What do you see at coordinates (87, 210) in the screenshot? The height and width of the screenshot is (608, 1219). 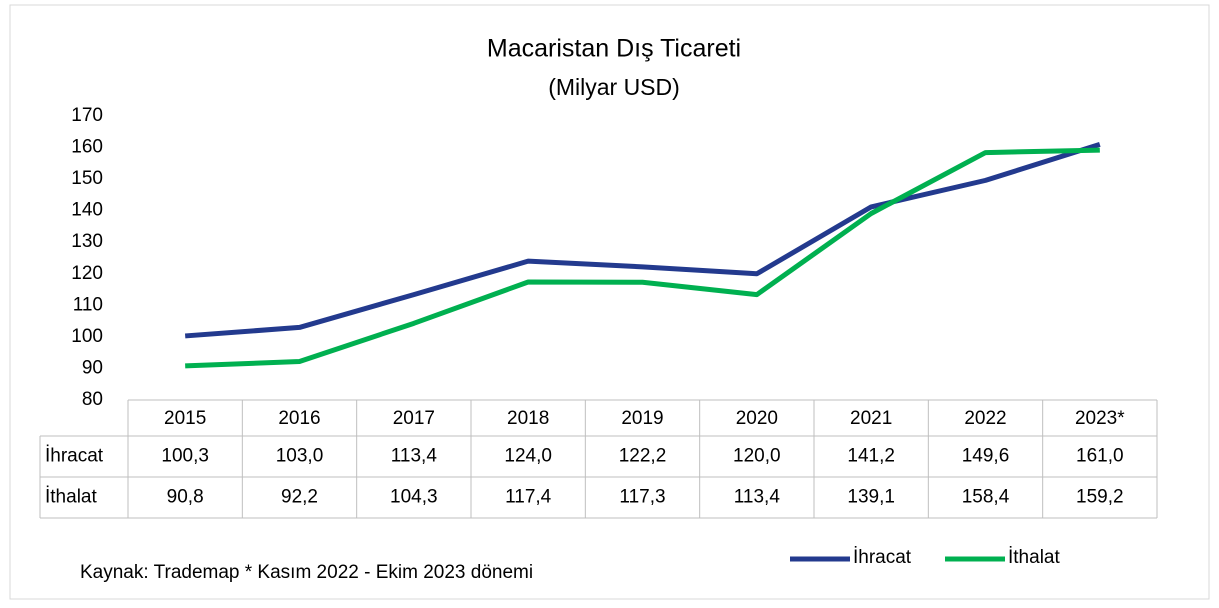 I see `y-tick-label: 140` at bounding box center [87, 210].